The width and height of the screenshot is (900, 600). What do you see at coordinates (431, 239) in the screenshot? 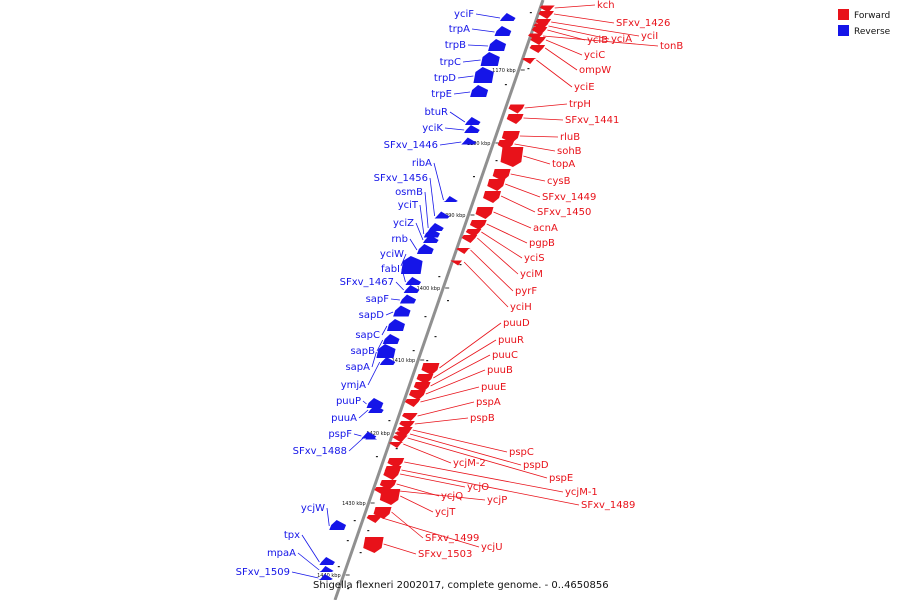
I see `reverse-gene-yciz` at bounding box center [431, 239].